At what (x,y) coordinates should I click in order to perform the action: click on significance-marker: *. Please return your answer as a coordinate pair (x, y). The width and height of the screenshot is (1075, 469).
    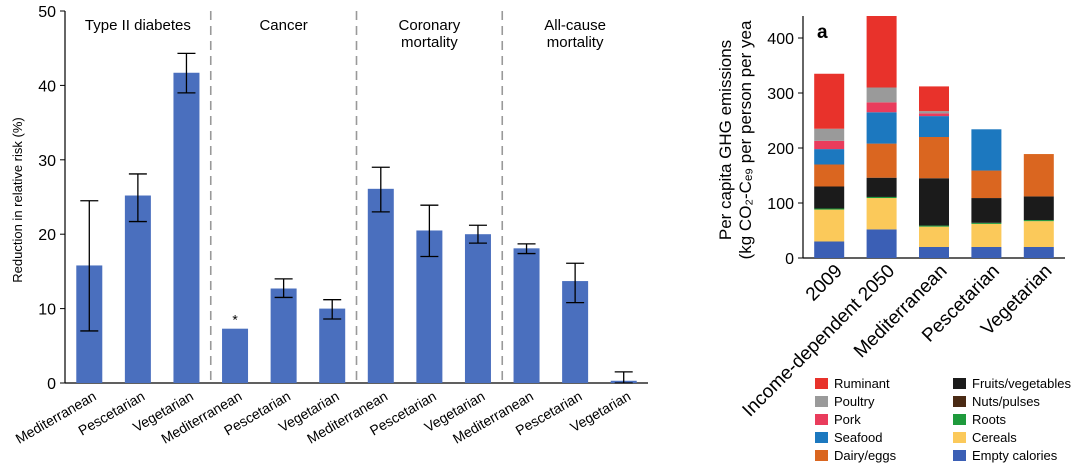
    Looking at the image, I should click on (235, 320).